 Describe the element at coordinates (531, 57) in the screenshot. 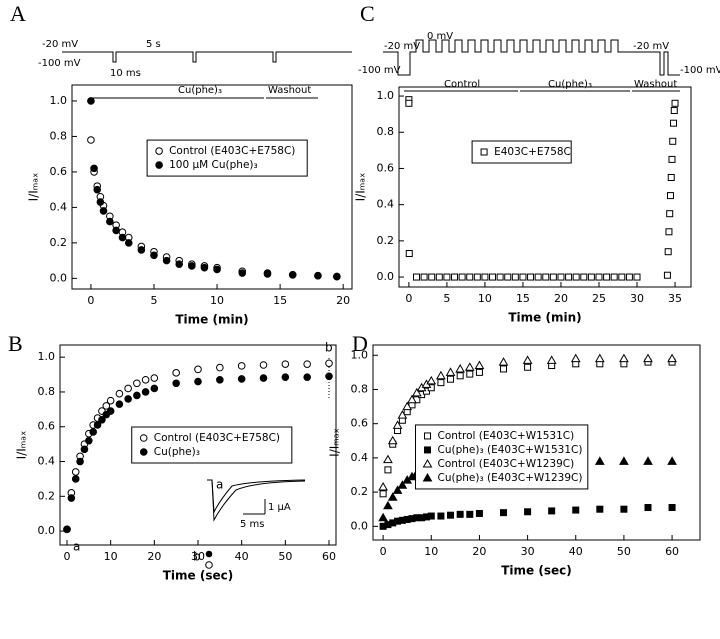

I see `protocol-c` at that location.